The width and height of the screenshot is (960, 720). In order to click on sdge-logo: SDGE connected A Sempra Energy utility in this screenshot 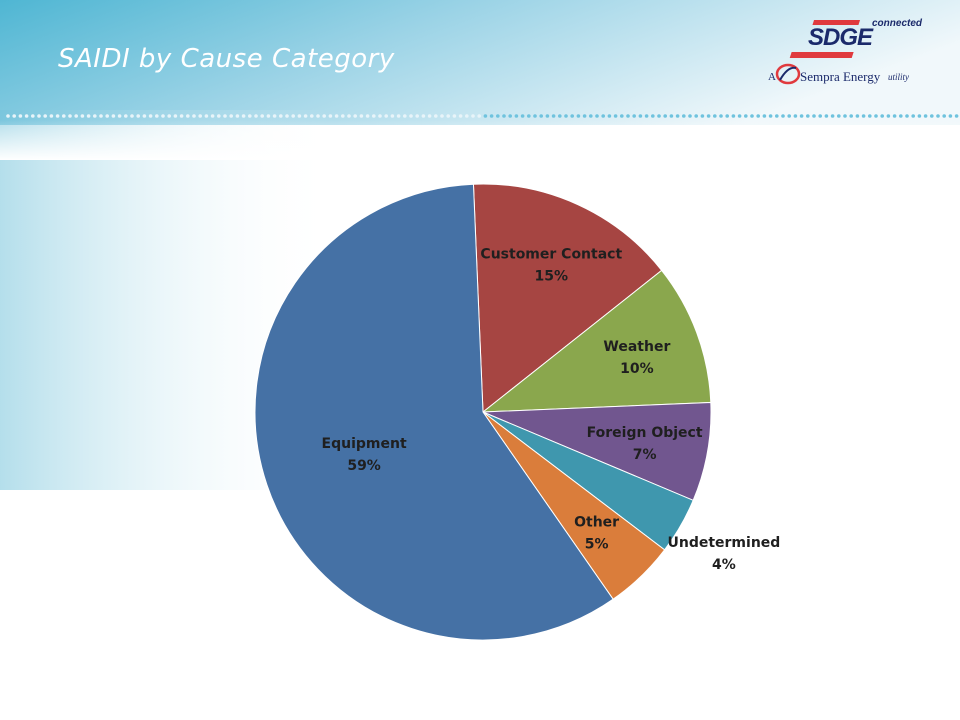, I will do `click(845, 54)`.